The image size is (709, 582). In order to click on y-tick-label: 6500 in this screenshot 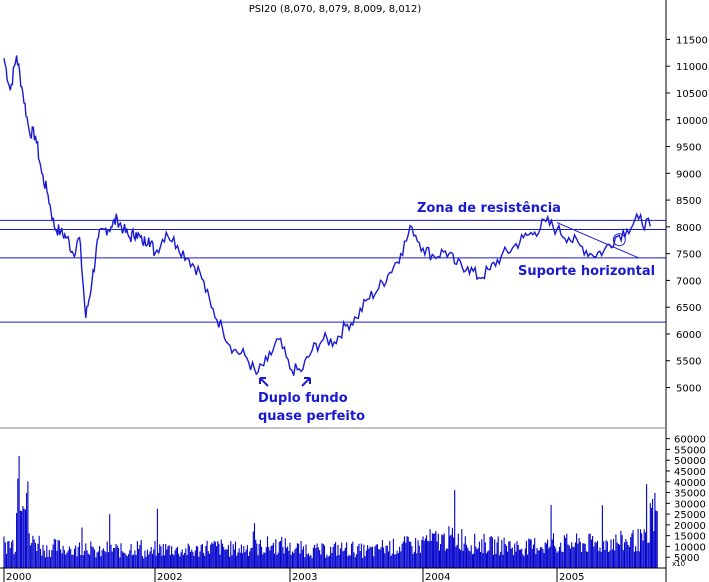, I will do `click(688, 308)`.